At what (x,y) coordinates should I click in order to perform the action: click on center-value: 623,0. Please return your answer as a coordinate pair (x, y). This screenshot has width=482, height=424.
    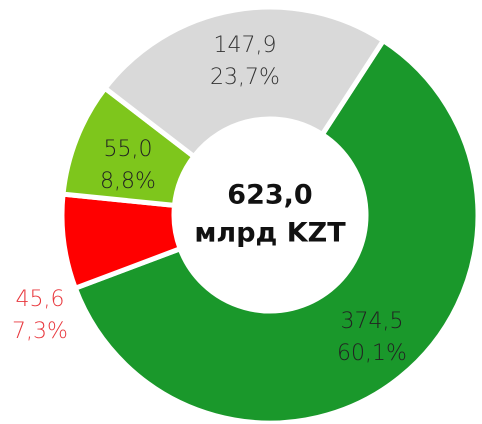
    Looking at the image, I should click on (269, 195).